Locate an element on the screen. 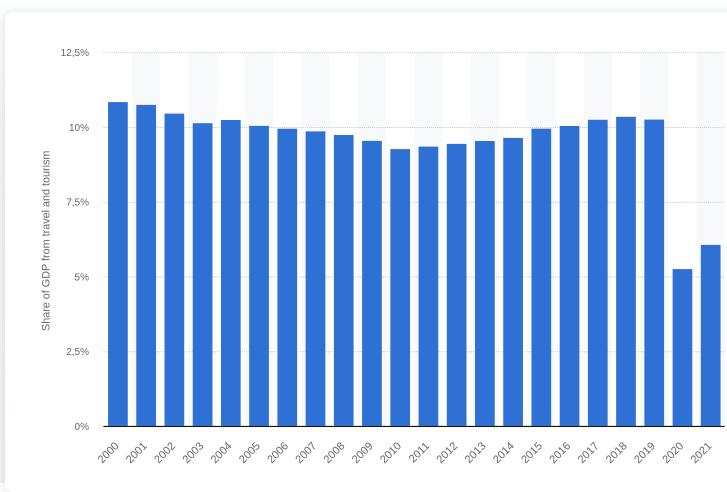 The image size is (727, 492). svg-text: 2006 is located at coordinates (278, 453).